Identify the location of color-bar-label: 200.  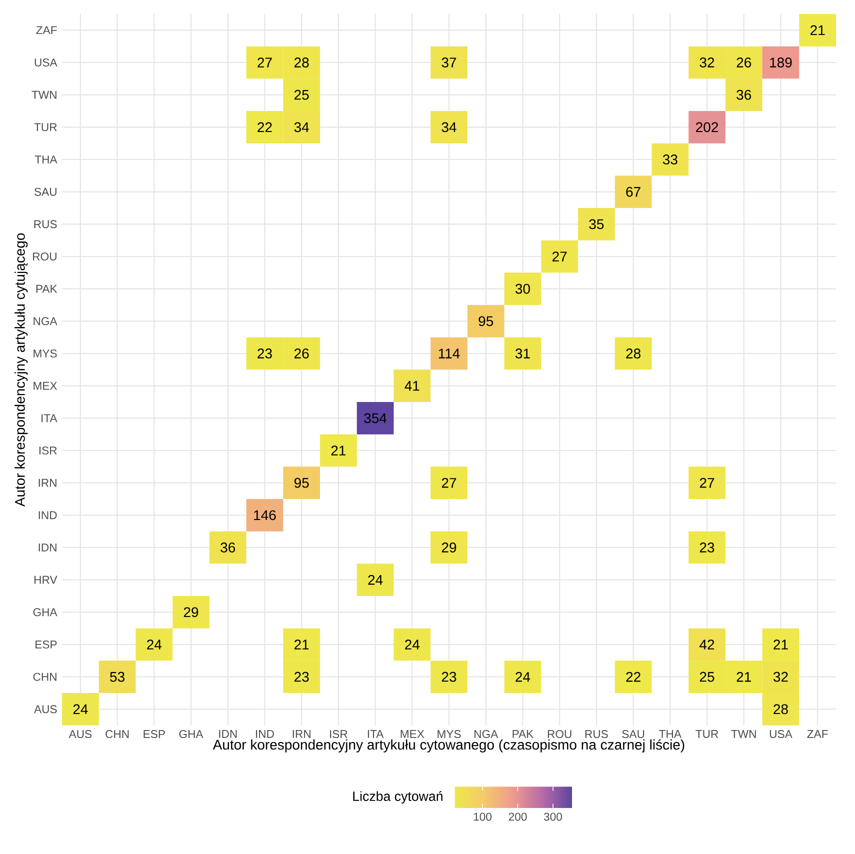
(517, 816).